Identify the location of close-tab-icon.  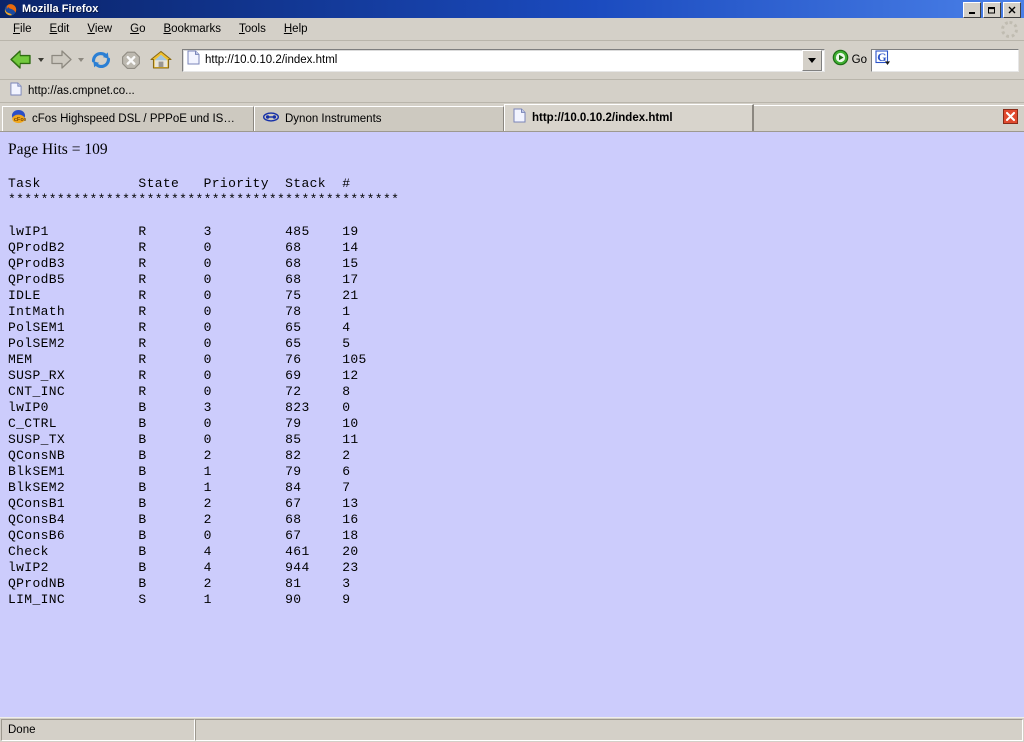
(1010, 116).